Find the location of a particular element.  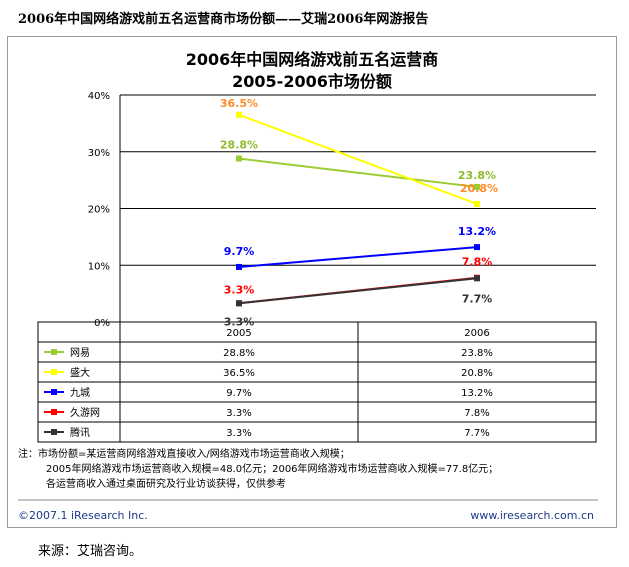

y-tick-label: 10% is located at coordinates (99, 266).